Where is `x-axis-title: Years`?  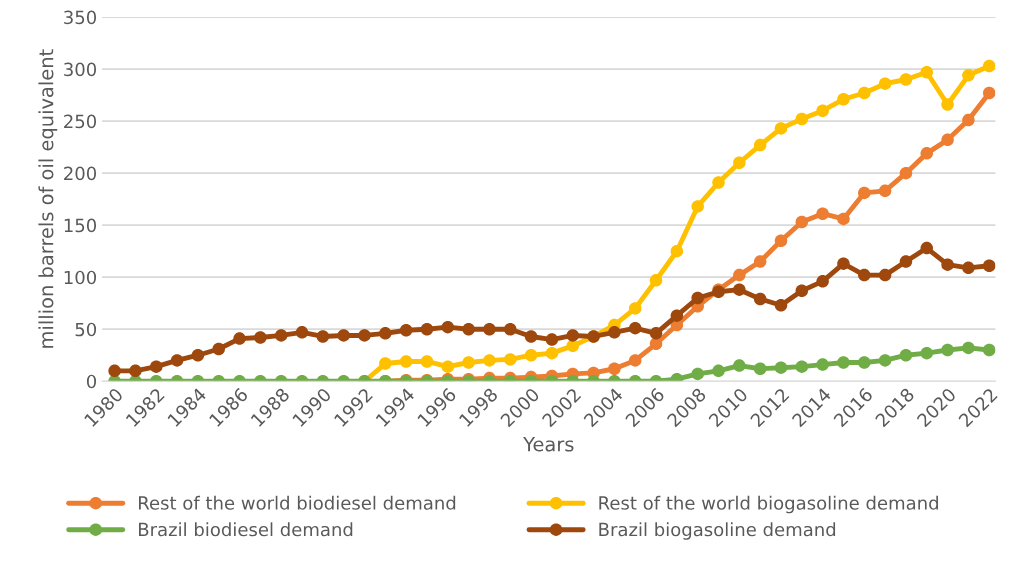
x-axis-title: Years is located at coordinates (548, 444).